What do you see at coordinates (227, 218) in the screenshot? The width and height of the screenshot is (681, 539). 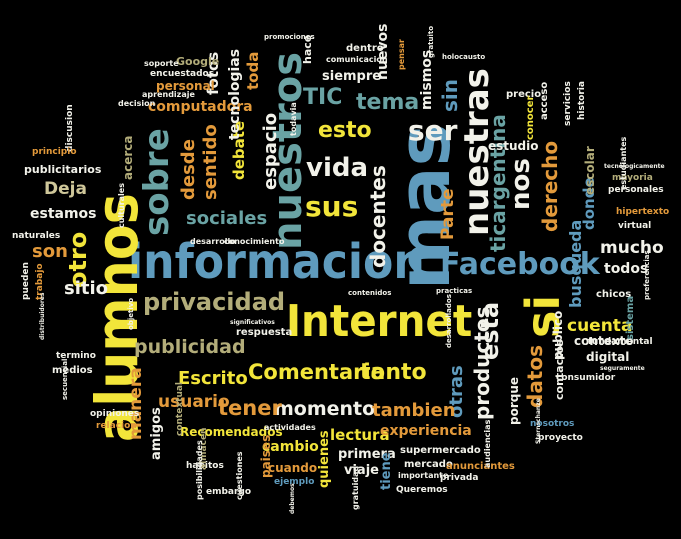 I see `word-sociales: sociales` at bounding box center [227, 218].